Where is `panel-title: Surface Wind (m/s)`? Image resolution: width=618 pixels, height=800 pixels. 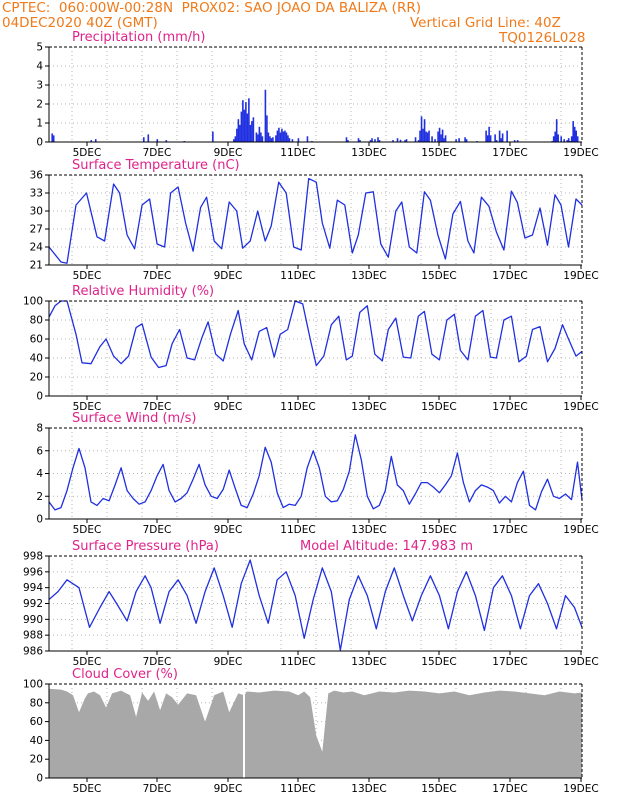 panel-title: Surface Wind (m/s) is located at coordinates (134, 418).